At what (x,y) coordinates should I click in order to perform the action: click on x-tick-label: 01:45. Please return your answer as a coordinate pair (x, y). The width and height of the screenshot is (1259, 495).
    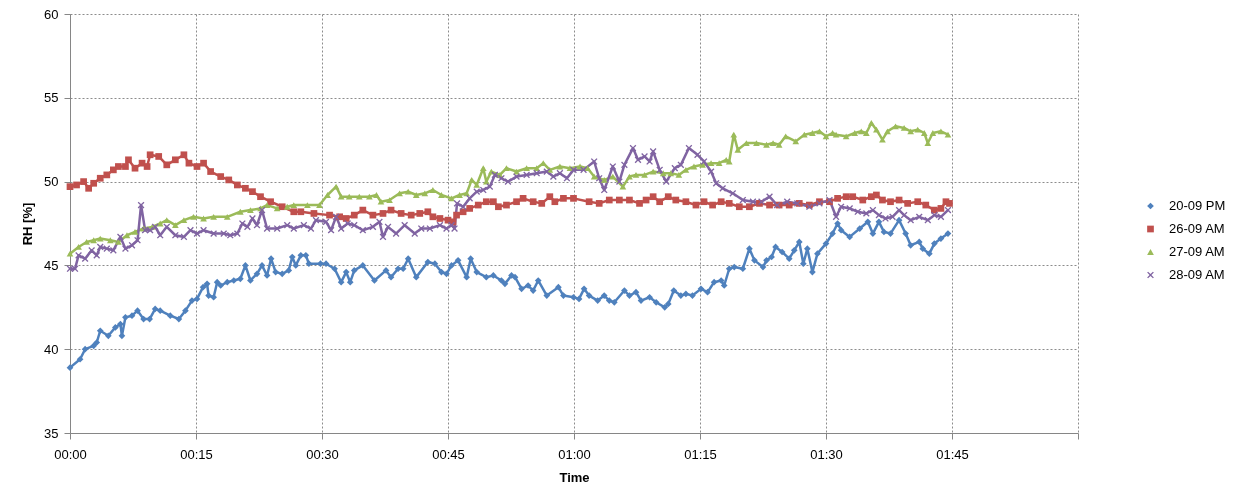
    Looking at the image, I should click on (952, 454).